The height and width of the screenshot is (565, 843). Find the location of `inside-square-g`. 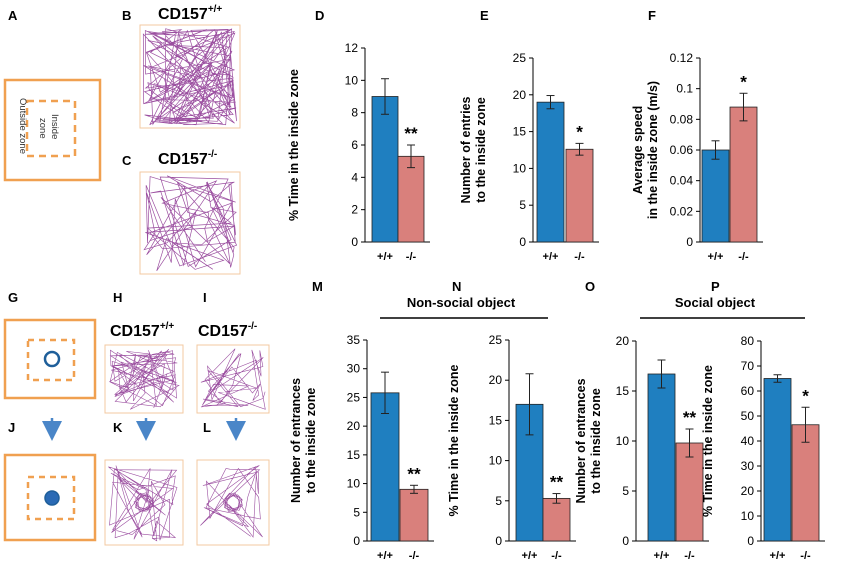

inside-square-g is located at coordinates (51, 360).